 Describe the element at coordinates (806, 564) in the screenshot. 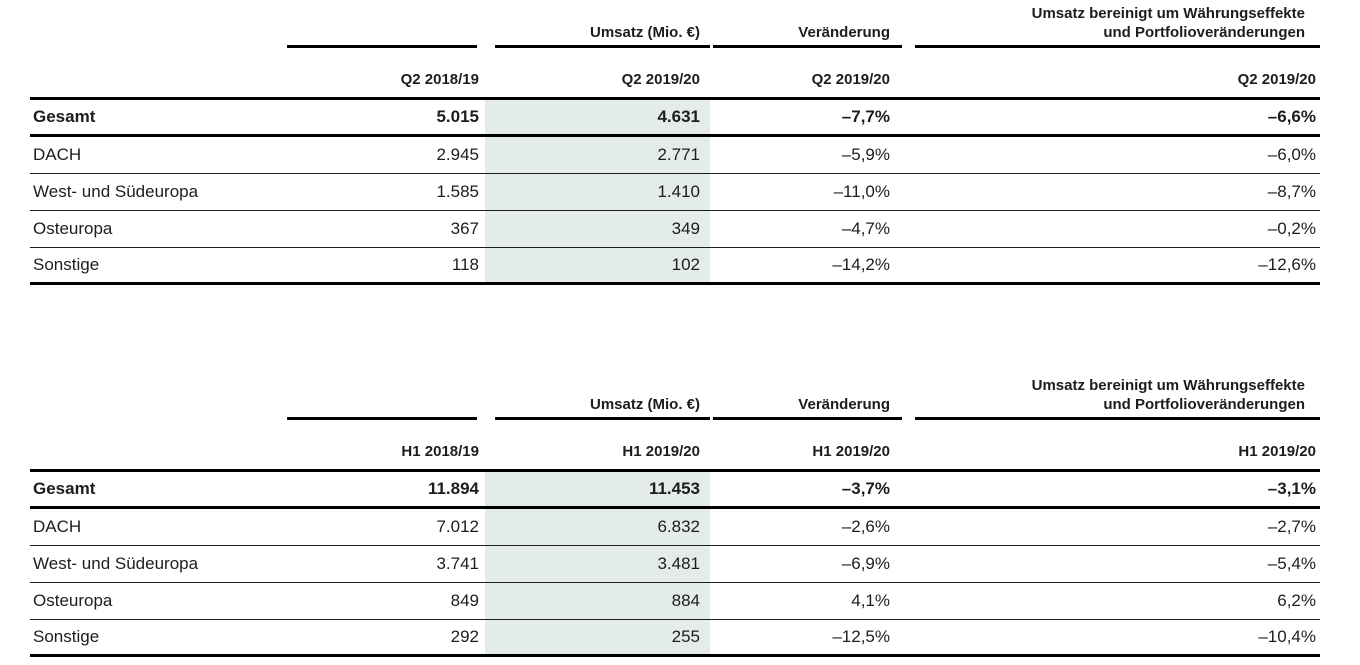

I see `change-cell: –6,9%` at that location.